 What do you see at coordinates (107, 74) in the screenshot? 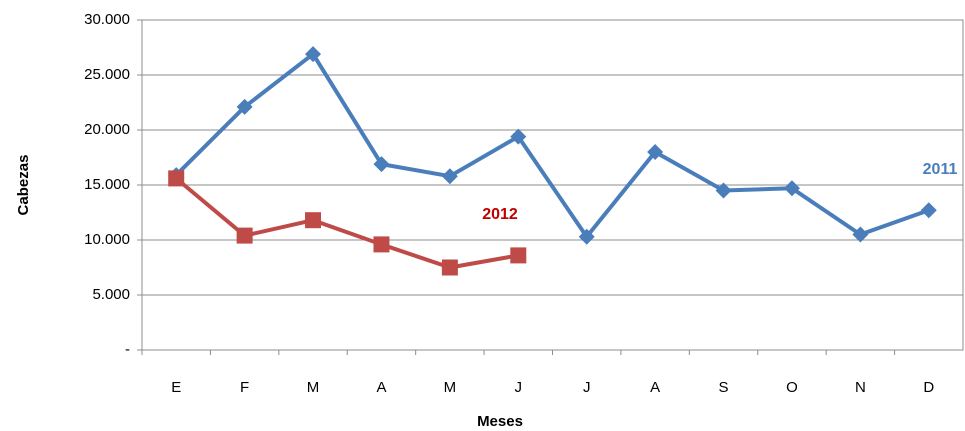
I see `y-tick-label: 25.000` at bounding box center [107, 74].